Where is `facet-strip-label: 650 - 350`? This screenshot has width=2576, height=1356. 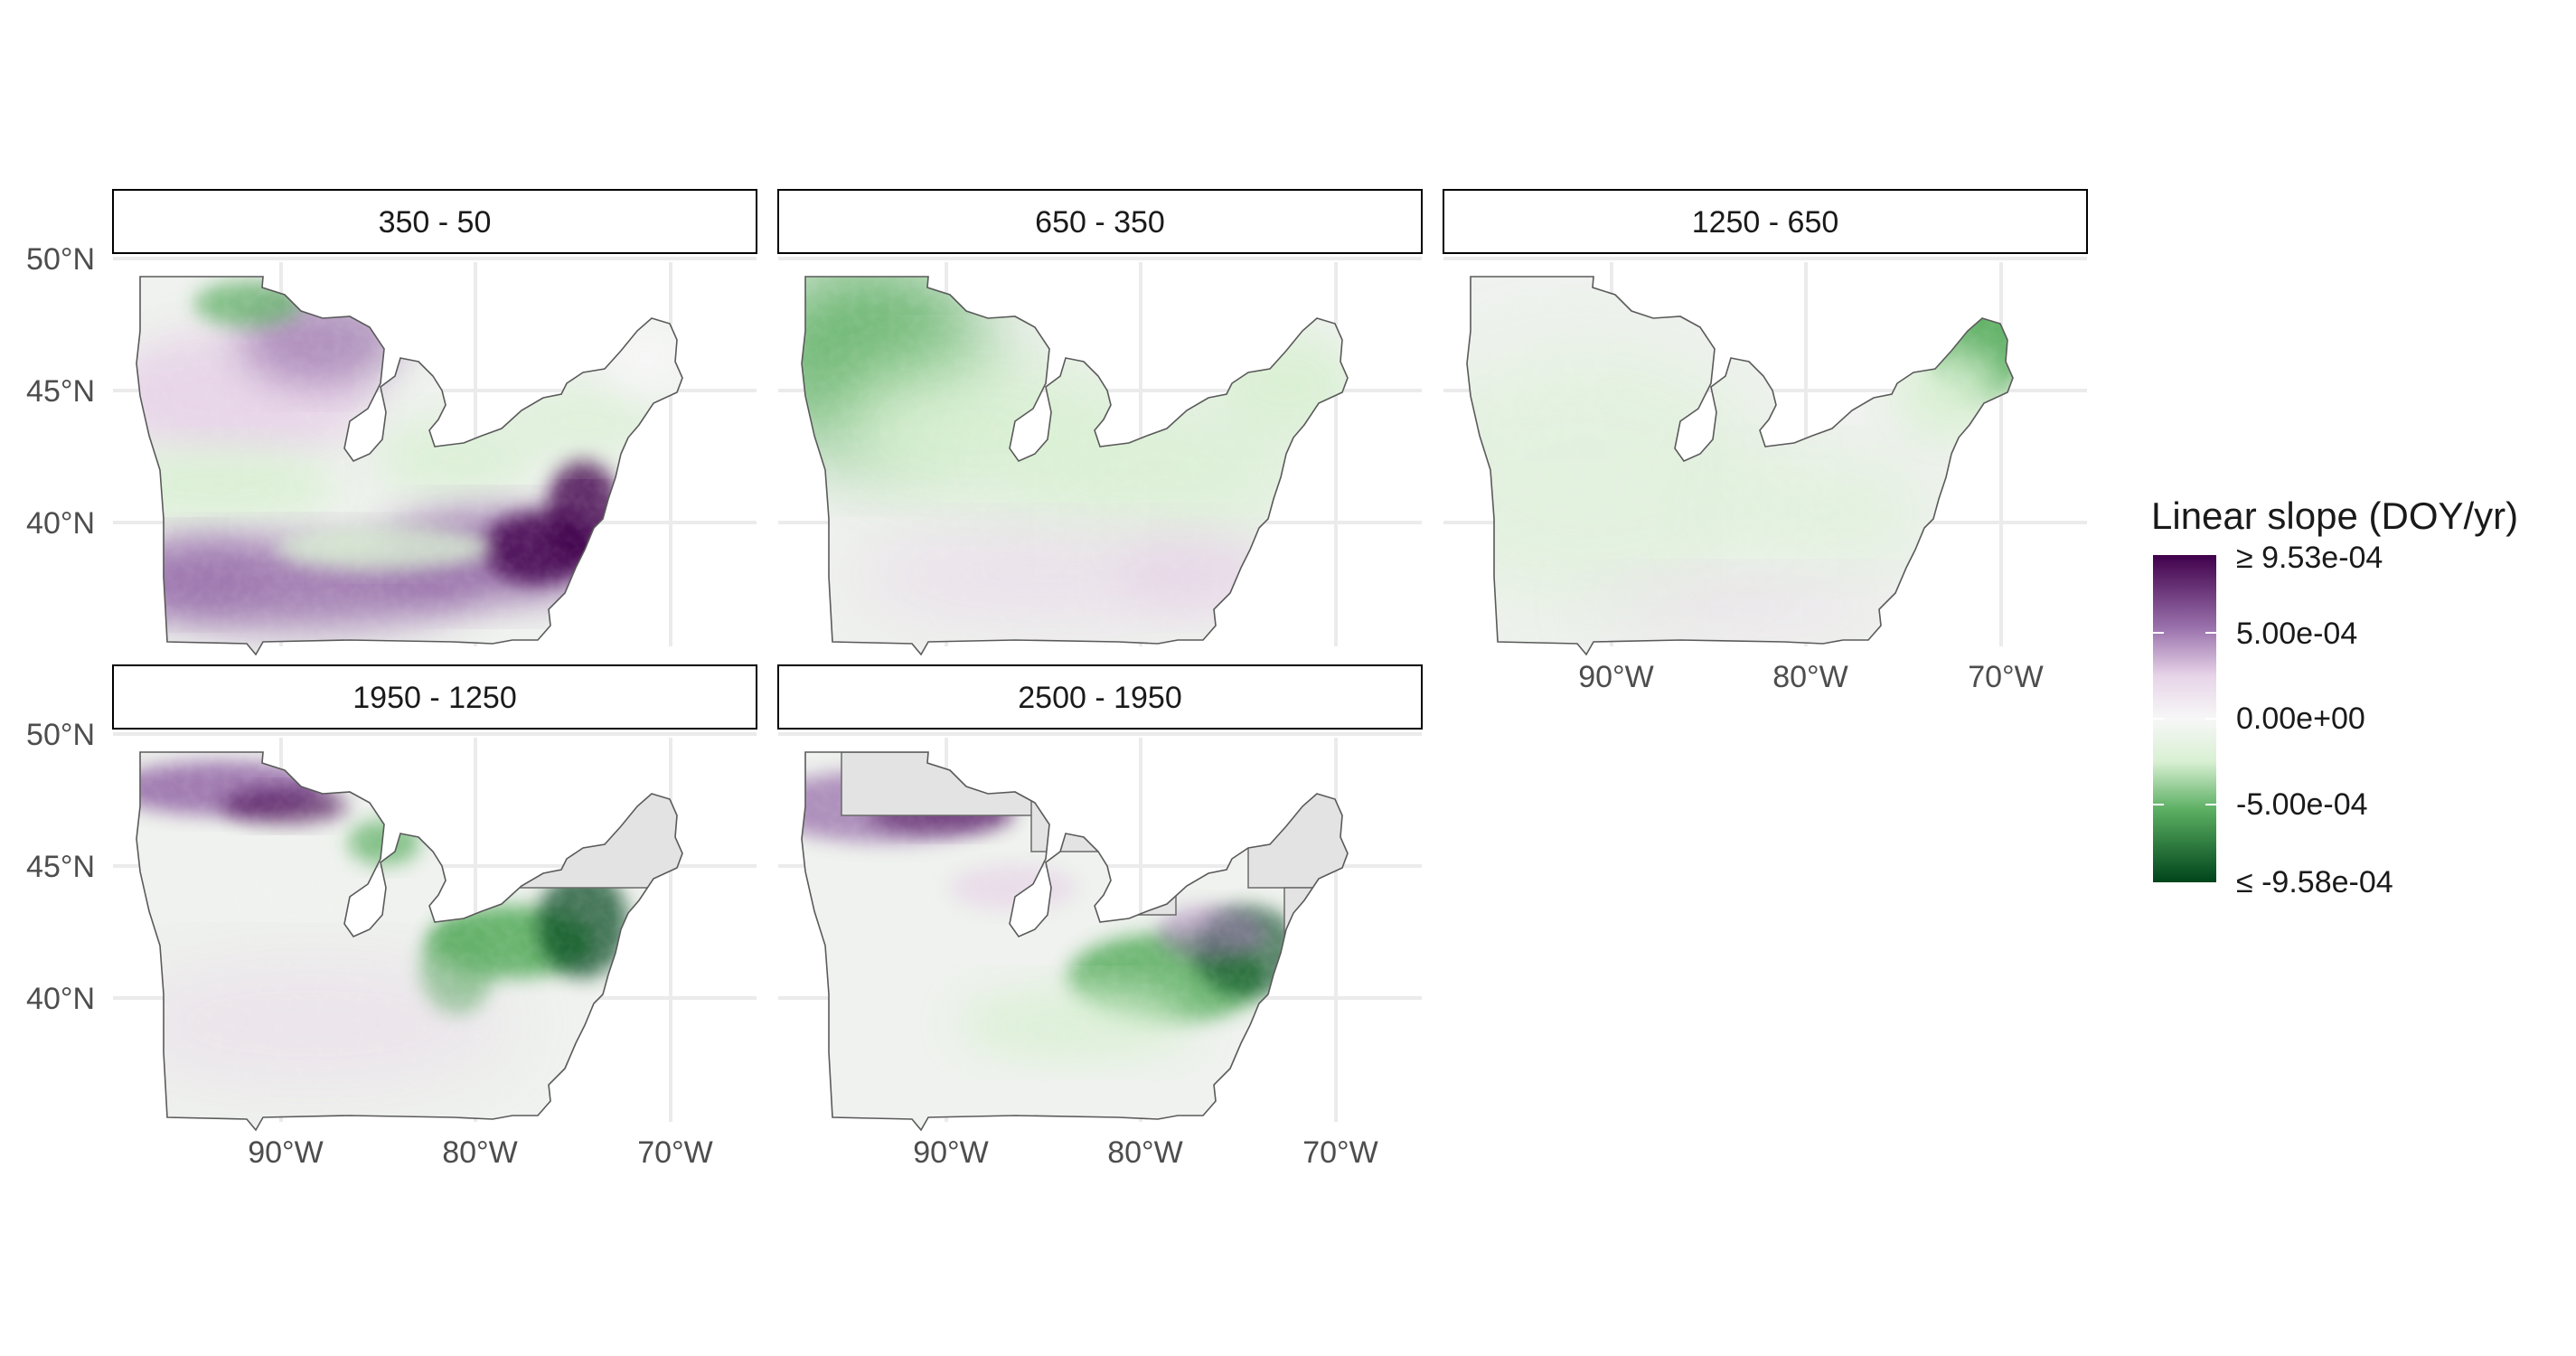
facet-strip-label: 650 - 350 is located at coordinates (1100, 222).